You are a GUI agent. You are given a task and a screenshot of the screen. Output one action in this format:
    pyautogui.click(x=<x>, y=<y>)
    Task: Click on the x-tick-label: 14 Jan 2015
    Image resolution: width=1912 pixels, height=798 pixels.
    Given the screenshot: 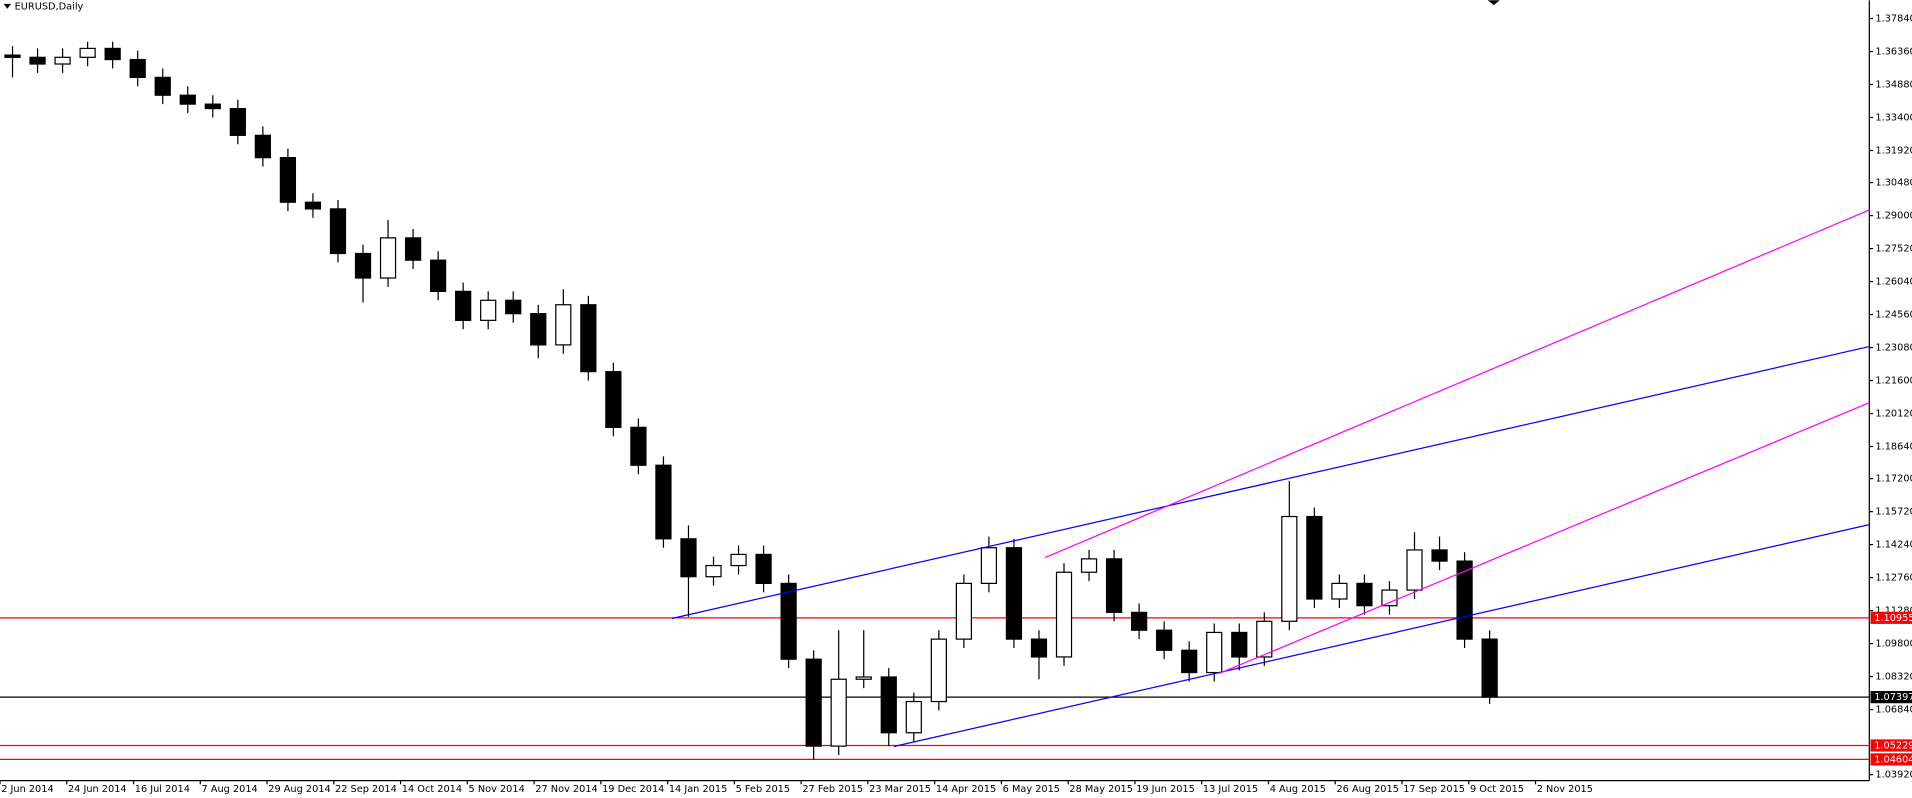 What is the action you would take?
    pyautogui.click(x=698, y=789)
    